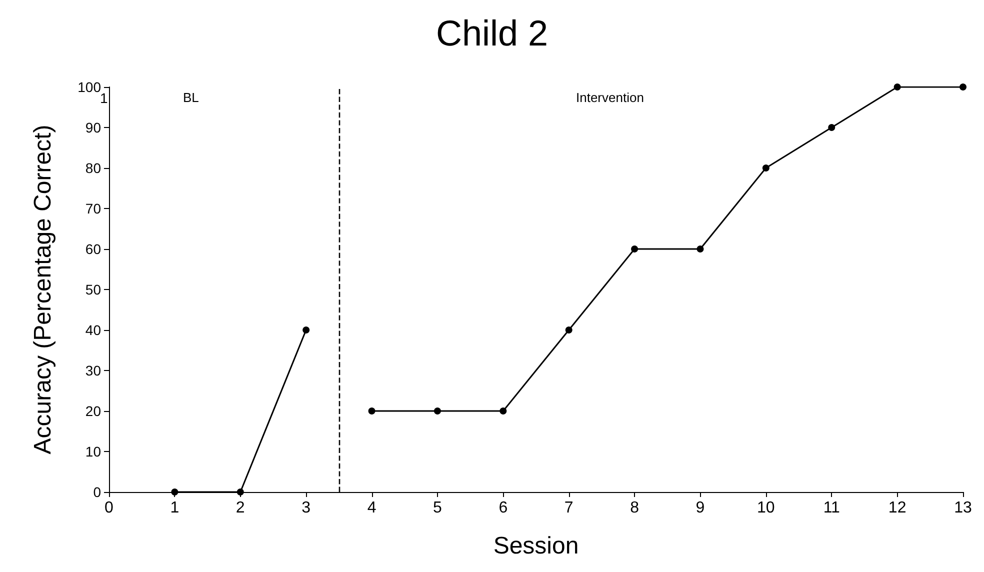  What do you see at coordinates (93, 411) in the screenshot?
I see `y-tick-label: 20` at bounding box center [93, 411].